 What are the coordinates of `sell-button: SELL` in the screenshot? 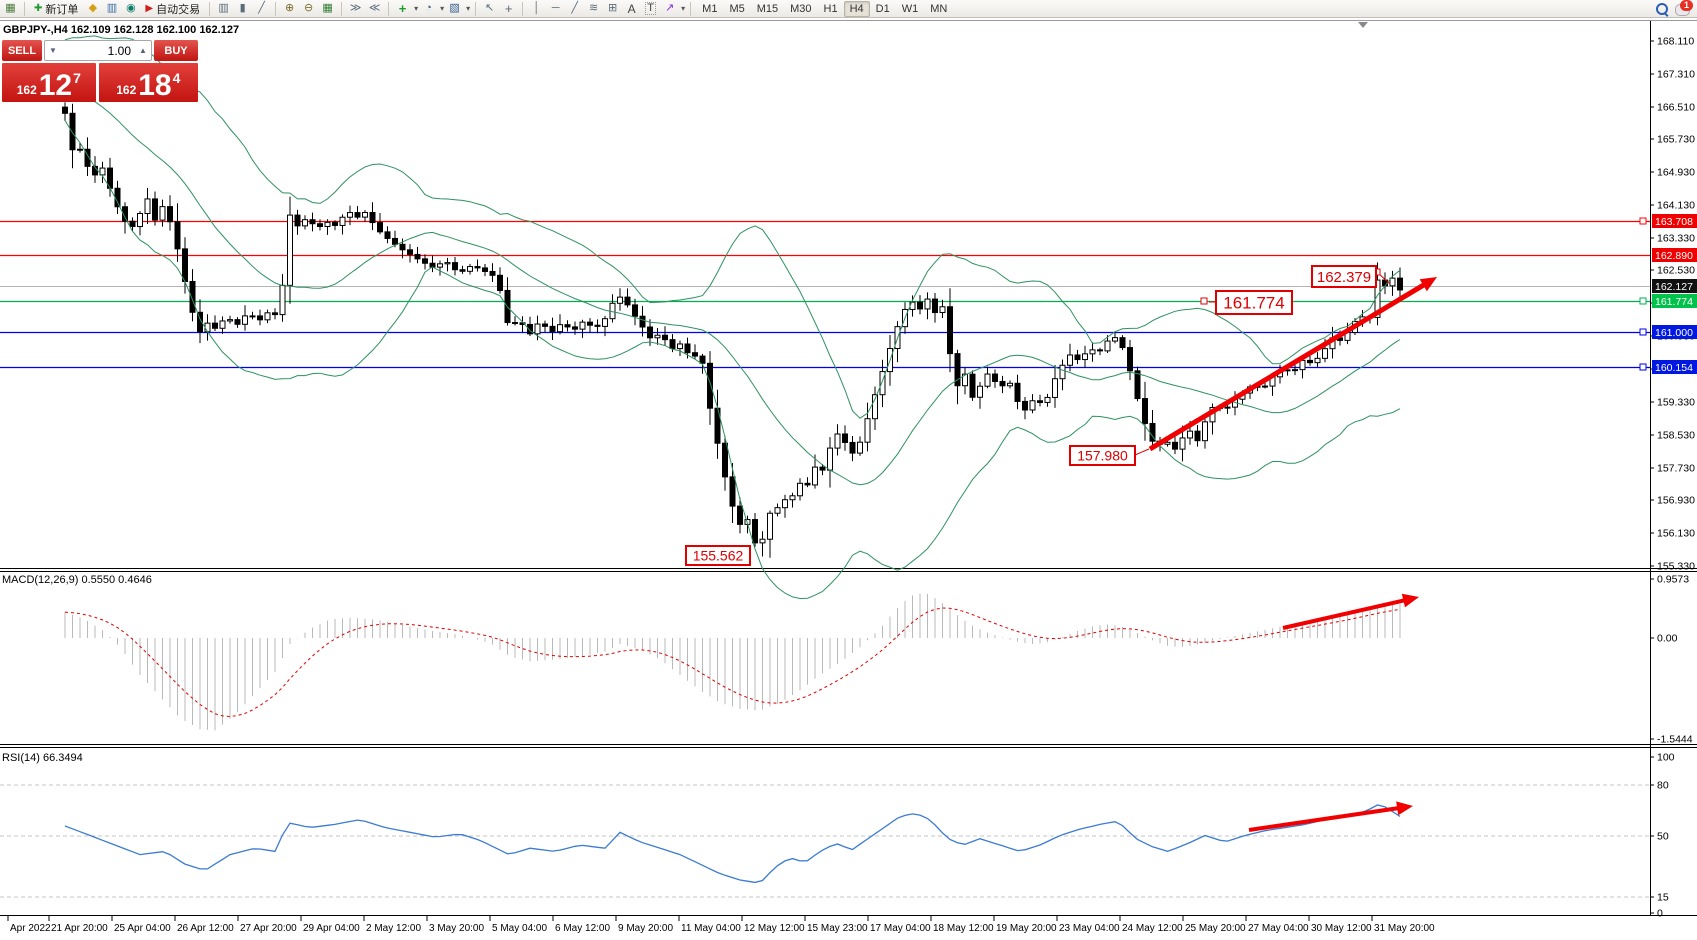 It's located at (22, 50).